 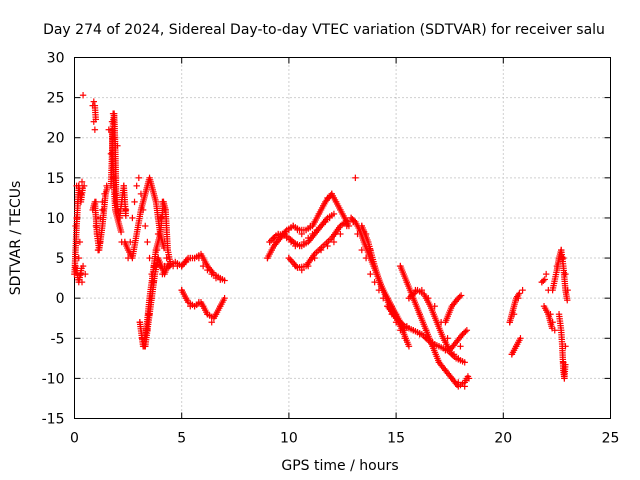 I want to click on y-tick-label: -10, so click(x=53, y=379).